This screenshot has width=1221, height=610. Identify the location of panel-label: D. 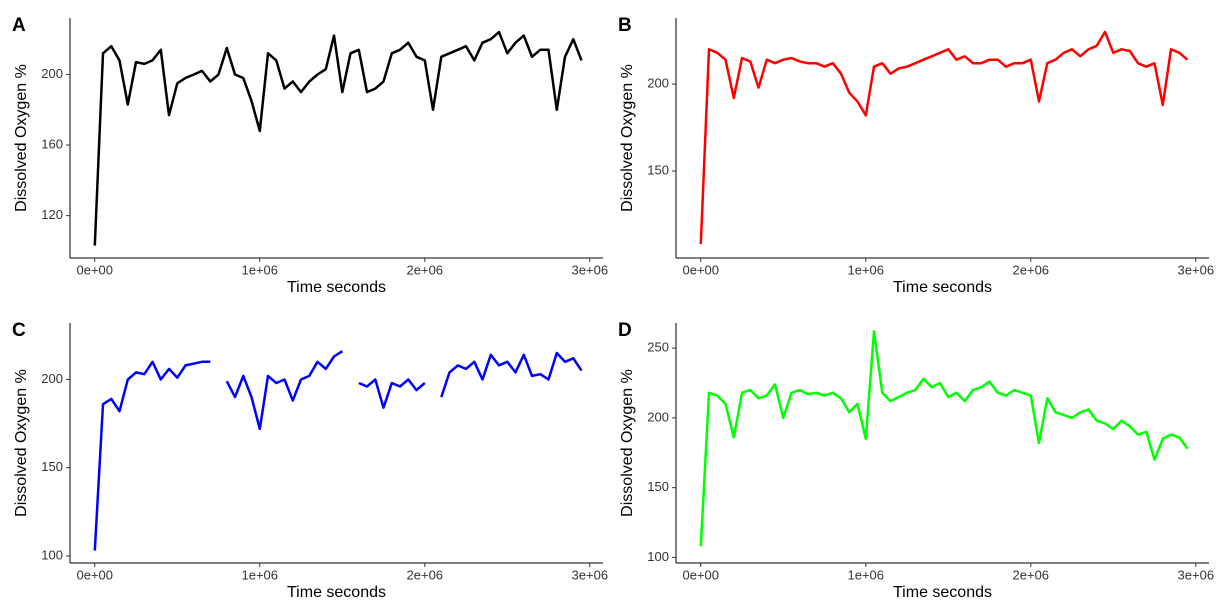
(625, 330).